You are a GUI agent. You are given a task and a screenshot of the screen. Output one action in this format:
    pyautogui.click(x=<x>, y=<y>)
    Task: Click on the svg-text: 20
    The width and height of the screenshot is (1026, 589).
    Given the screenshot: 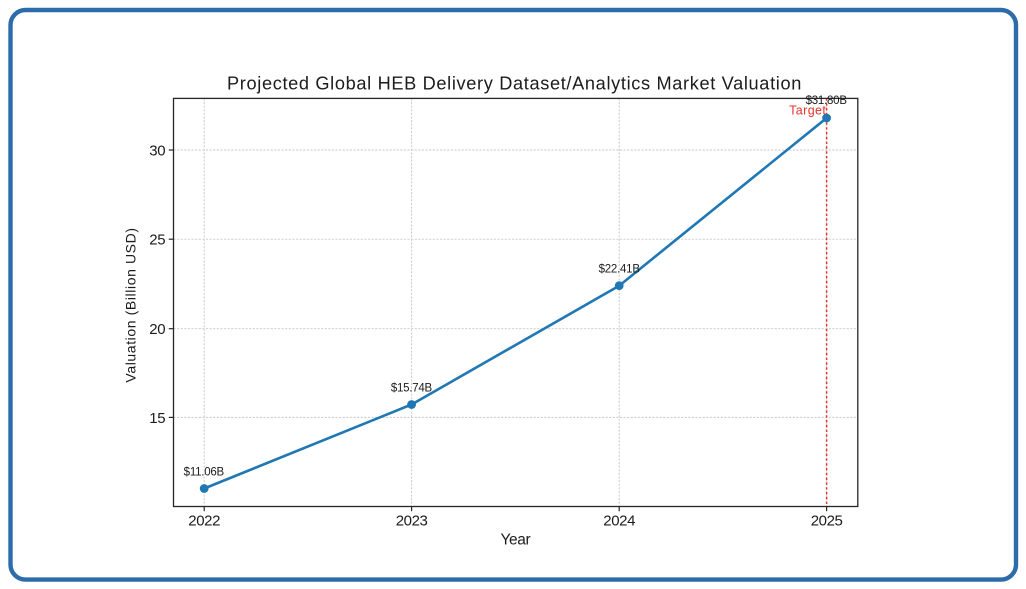 What is the action you would take?
    pyautogui.click(x=157, y=329)
    